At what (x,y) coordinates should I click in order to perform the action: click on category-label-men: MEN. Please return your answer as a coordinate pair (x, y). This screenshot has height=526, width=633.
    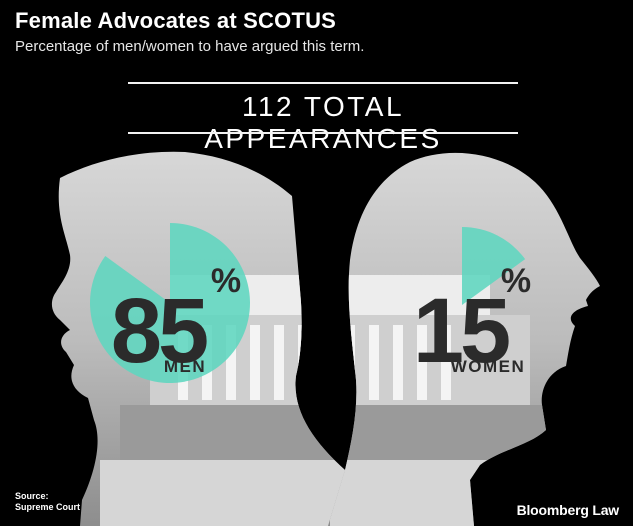
    Looking at the image, I should click on (185, 366).